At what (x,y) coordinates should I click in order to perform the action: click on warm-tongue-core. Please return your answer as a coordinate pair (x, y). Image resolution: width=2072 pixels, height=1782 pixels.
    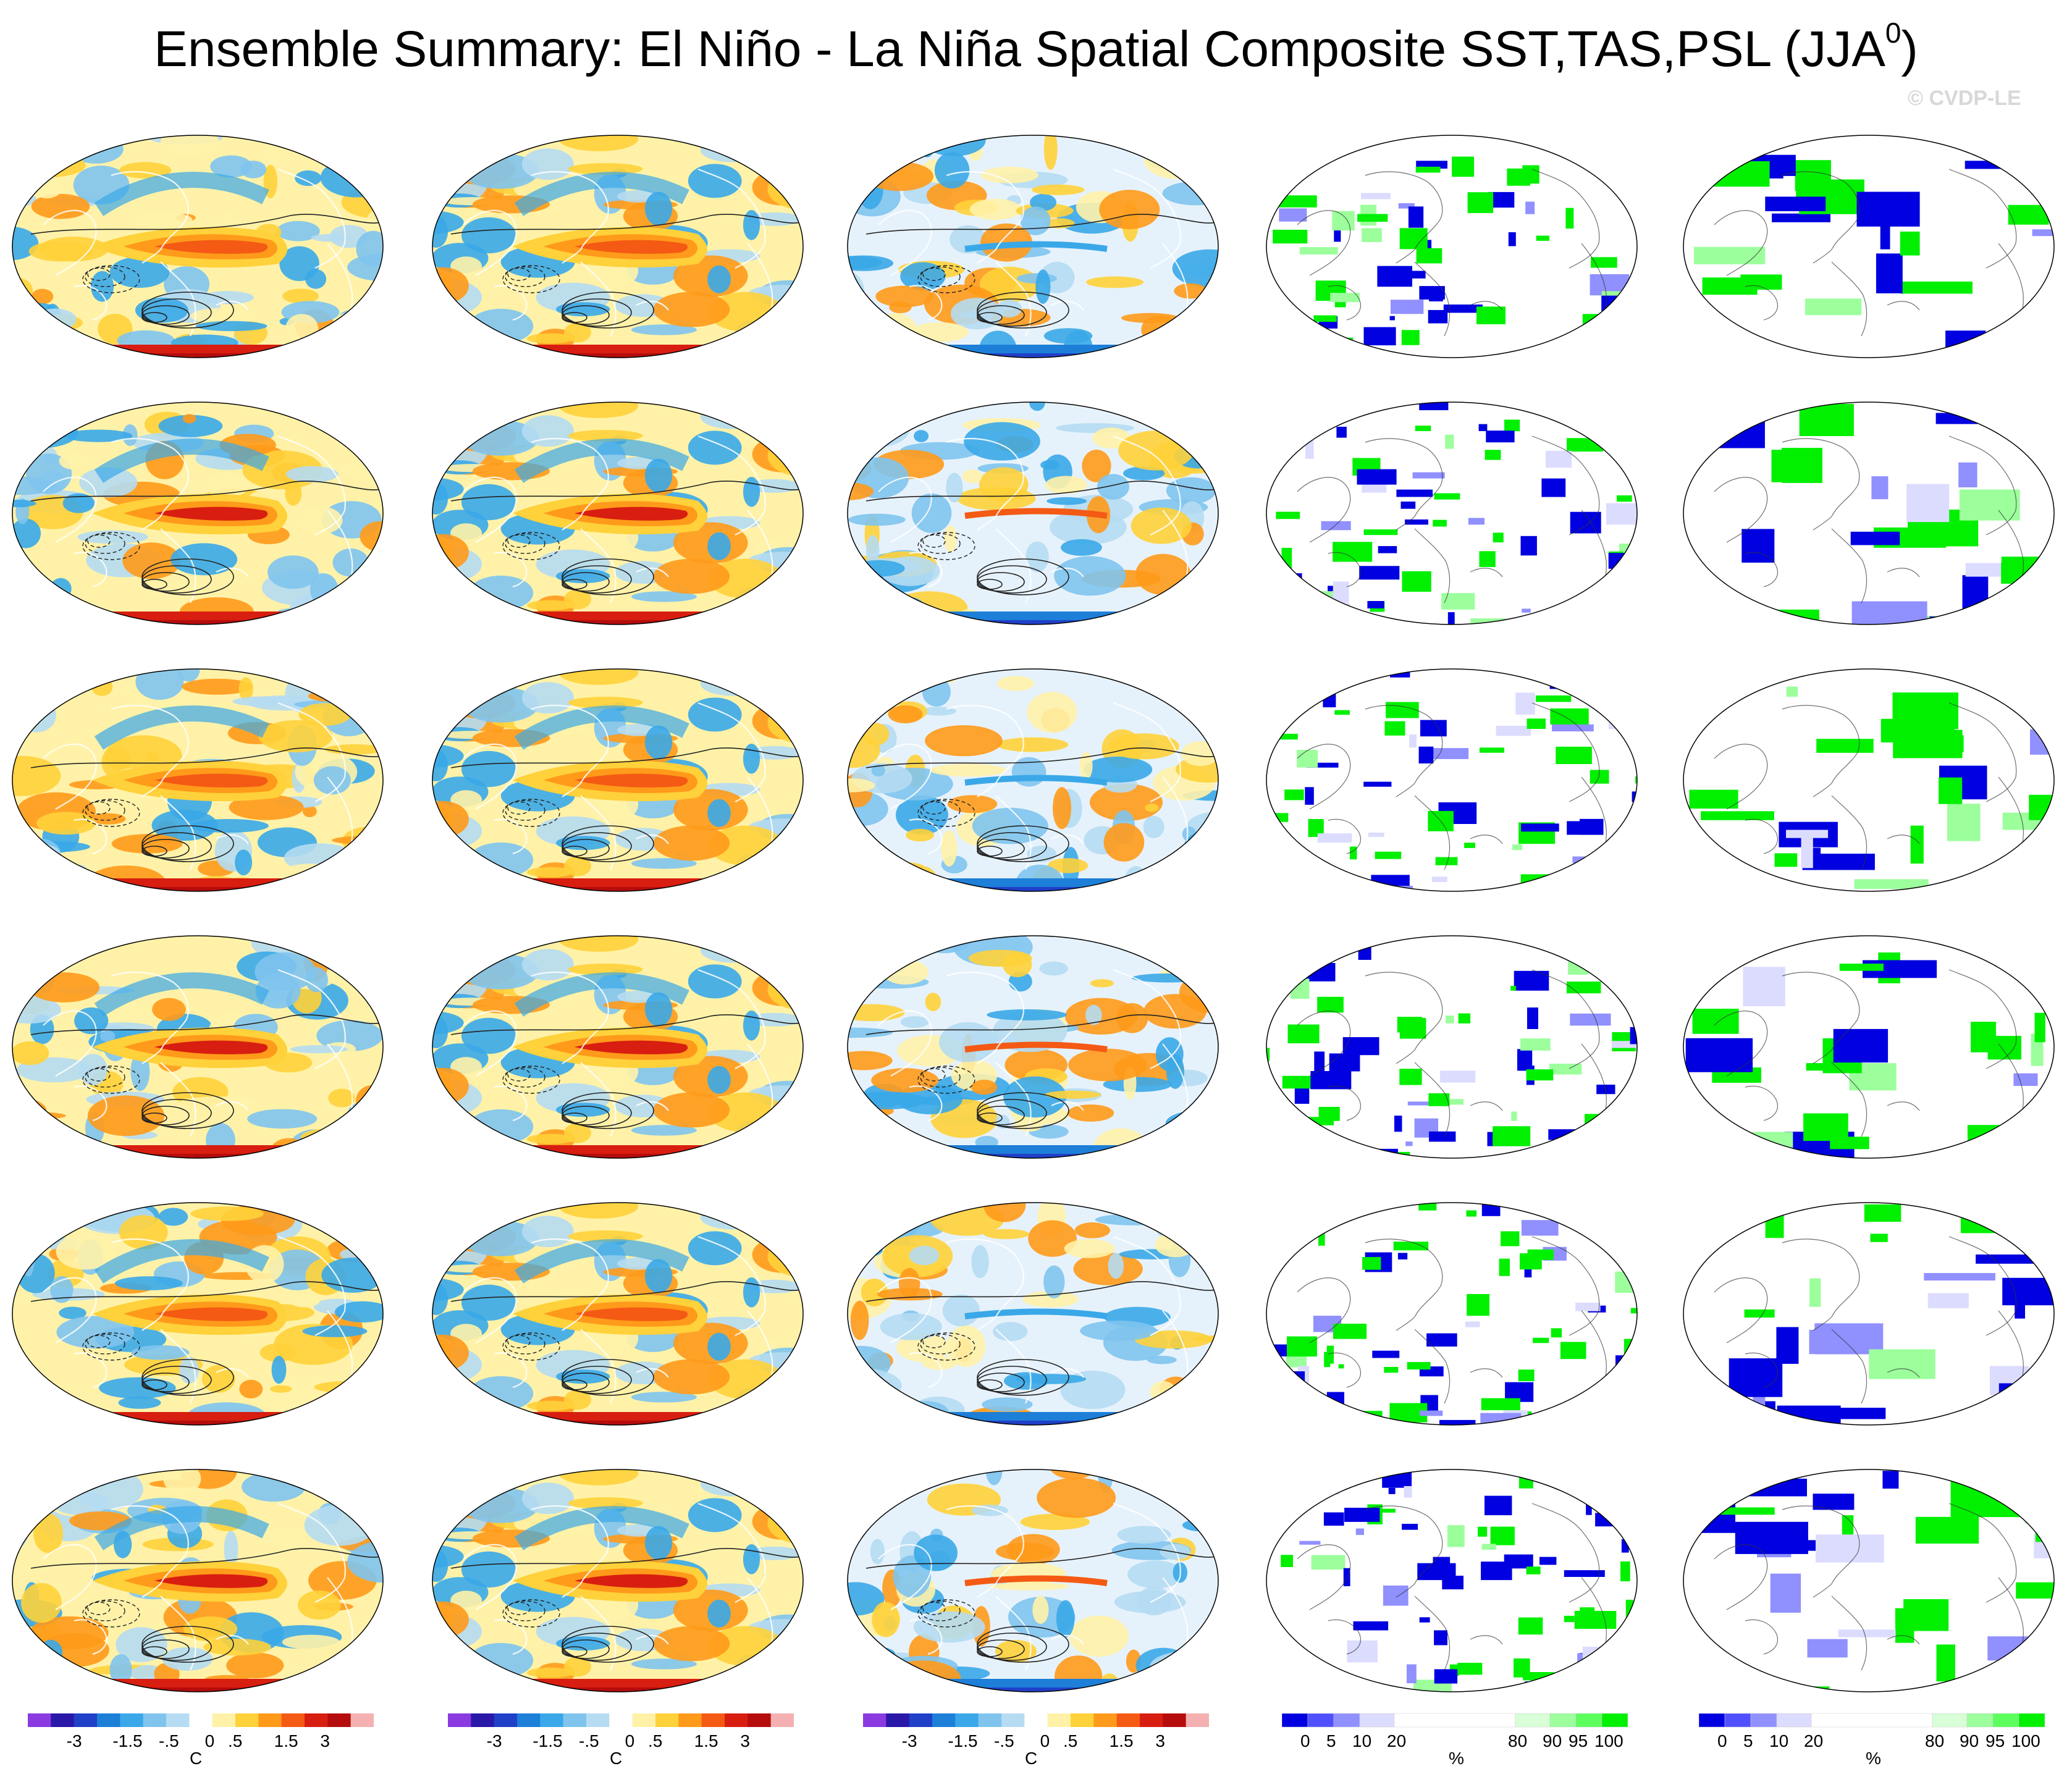
    Looking at the image, I should click on (631, 1314).